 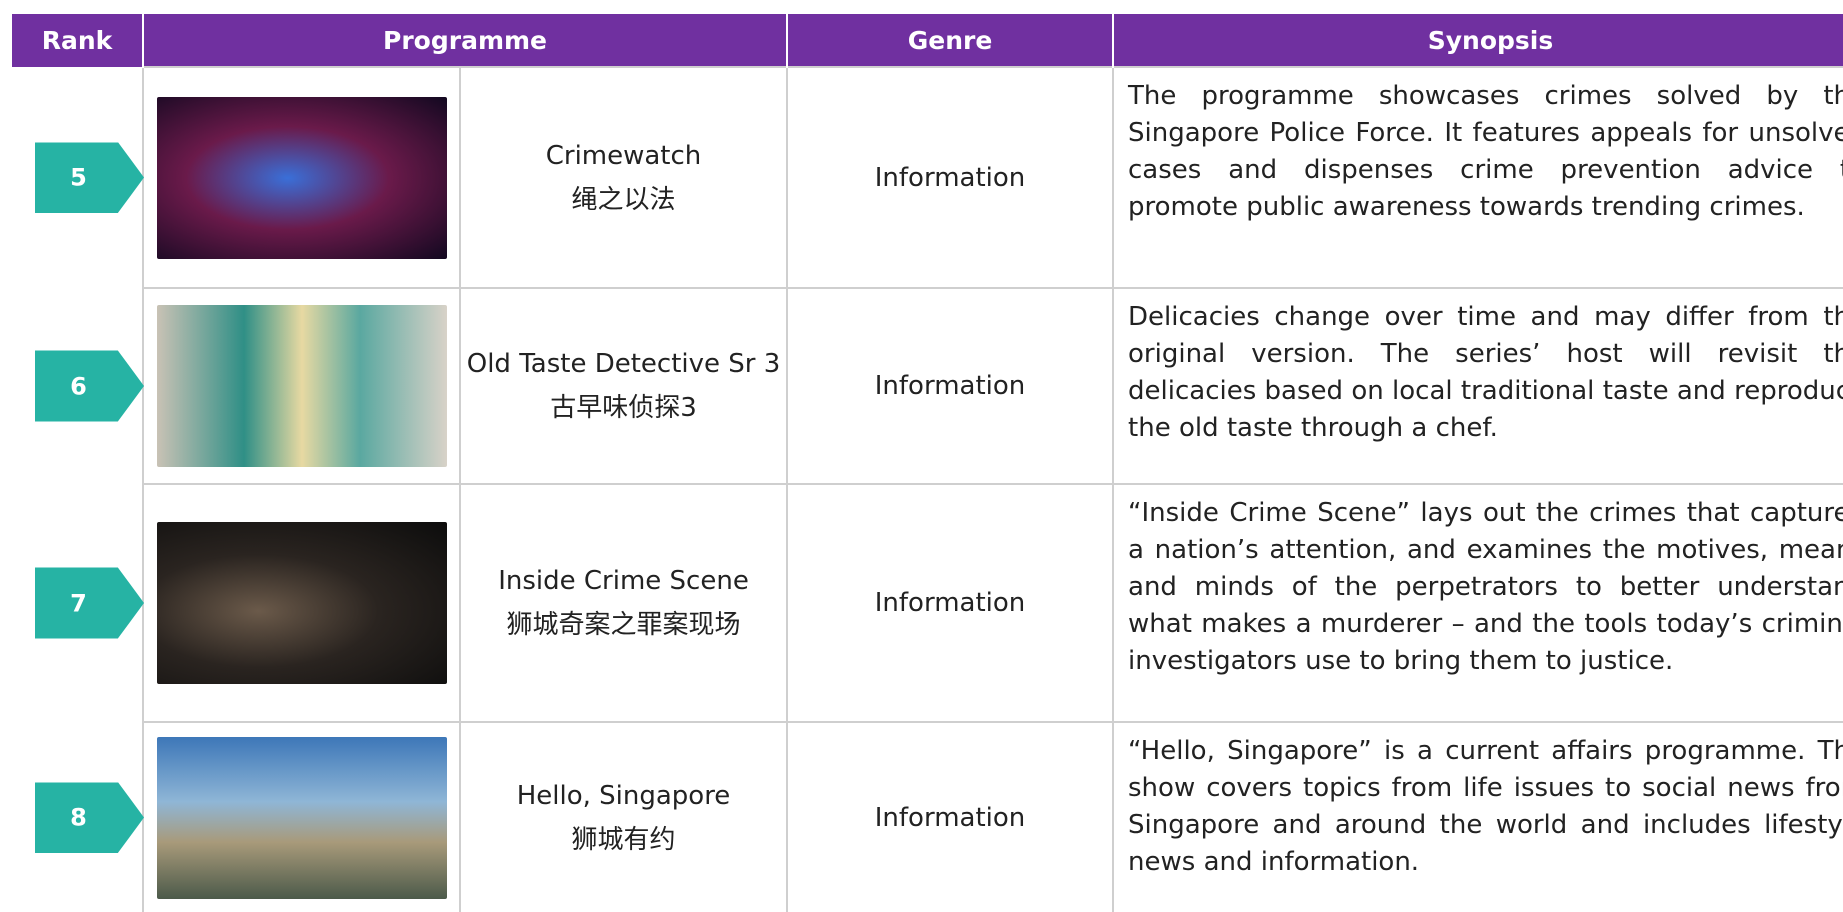 What do you see at coordinates (89, 603) in the screenshot?
I see `rank-badge: 7` at bounding box center [89, 603].